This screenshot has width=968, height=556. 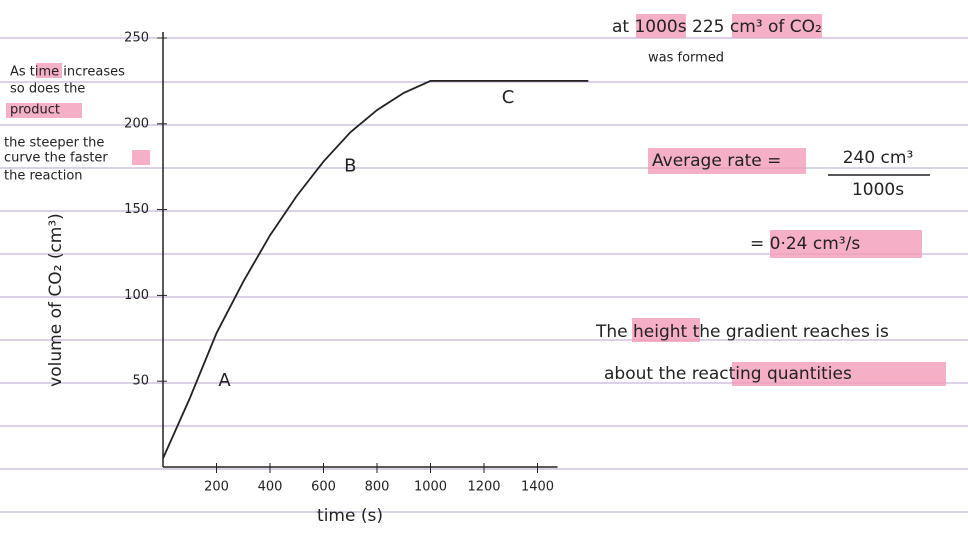 What do you see at coordinates (878, 158) in the screenshot?
I see `rate-numerator: 240 cm³` at bounding box center [878, 158].